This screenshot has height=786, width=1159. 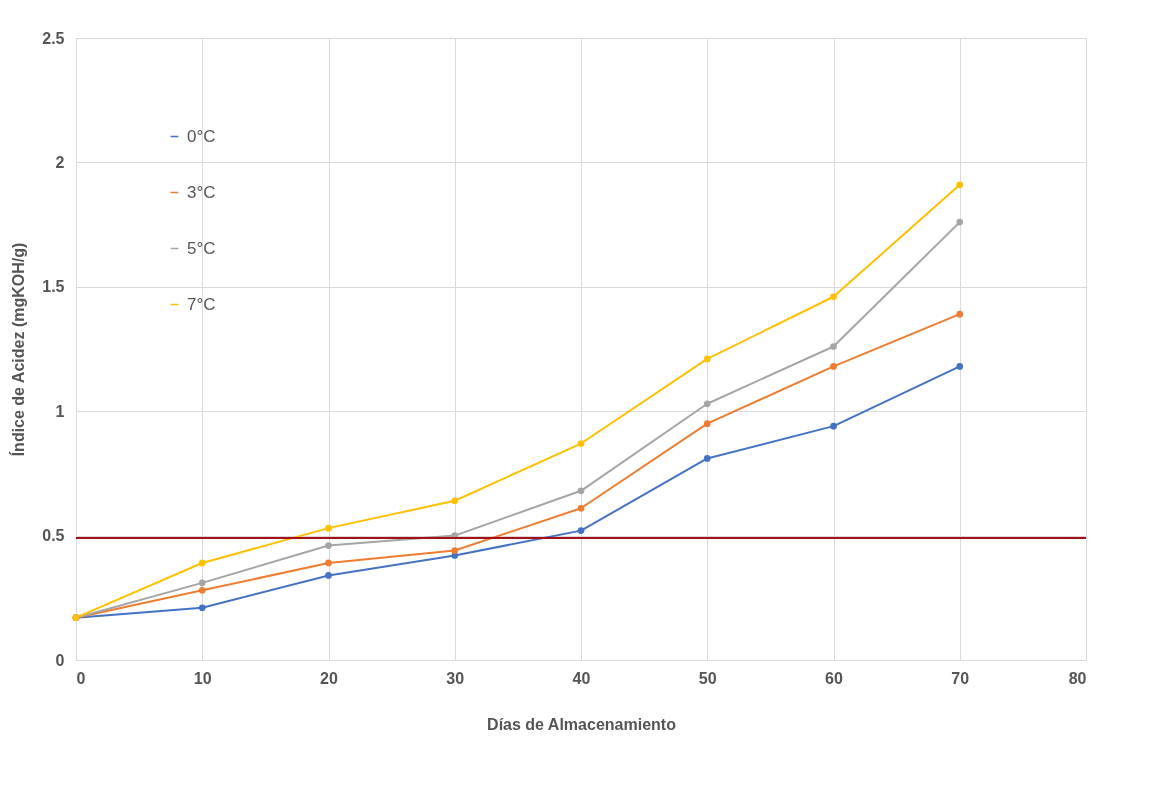 I want to click on y-axis-title: Índice de Acidez (mgKOH/g), so click(x=18, y=349).